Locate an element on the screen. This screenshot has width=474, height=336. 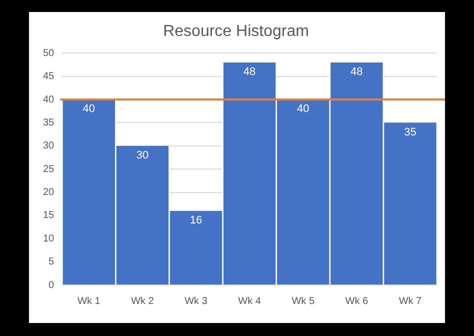
chart-title: Resource Histogram is located at coordinates (236, 31).